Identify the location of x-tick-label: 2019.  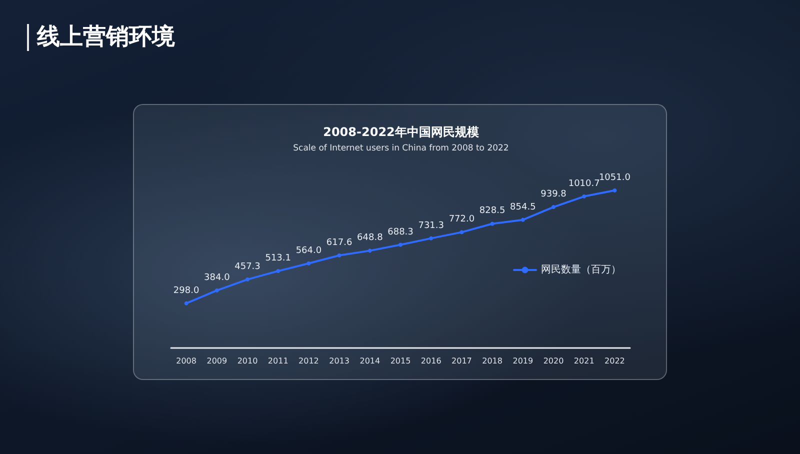
(523, 361).